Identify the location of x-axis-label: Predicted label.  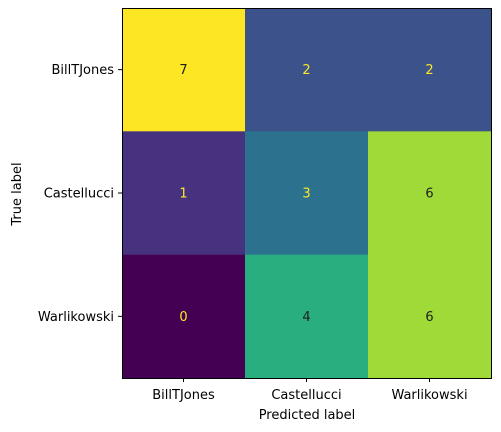
(307, 415).